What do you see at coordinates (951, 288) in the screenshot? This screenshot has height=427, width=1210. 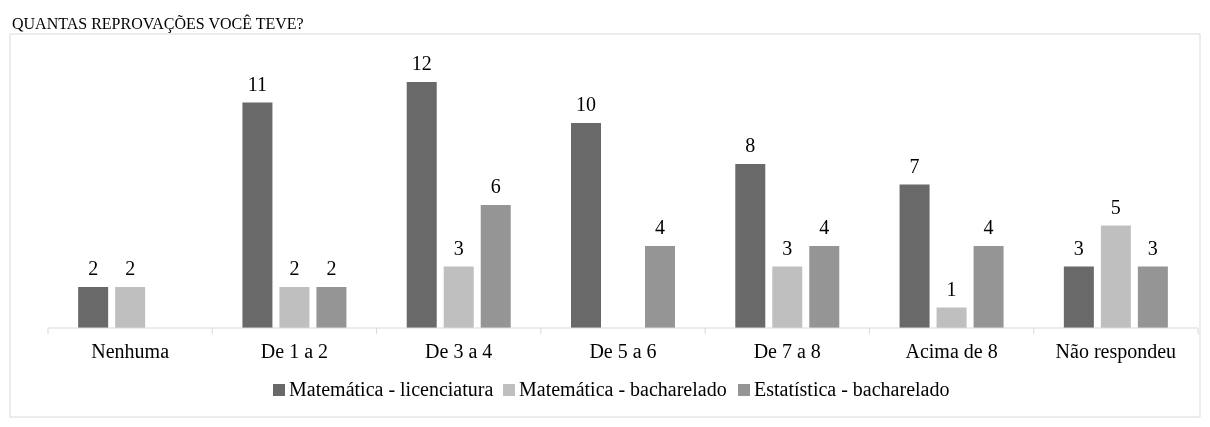 I see `data-label: 1` at bounding box center [951, 288].